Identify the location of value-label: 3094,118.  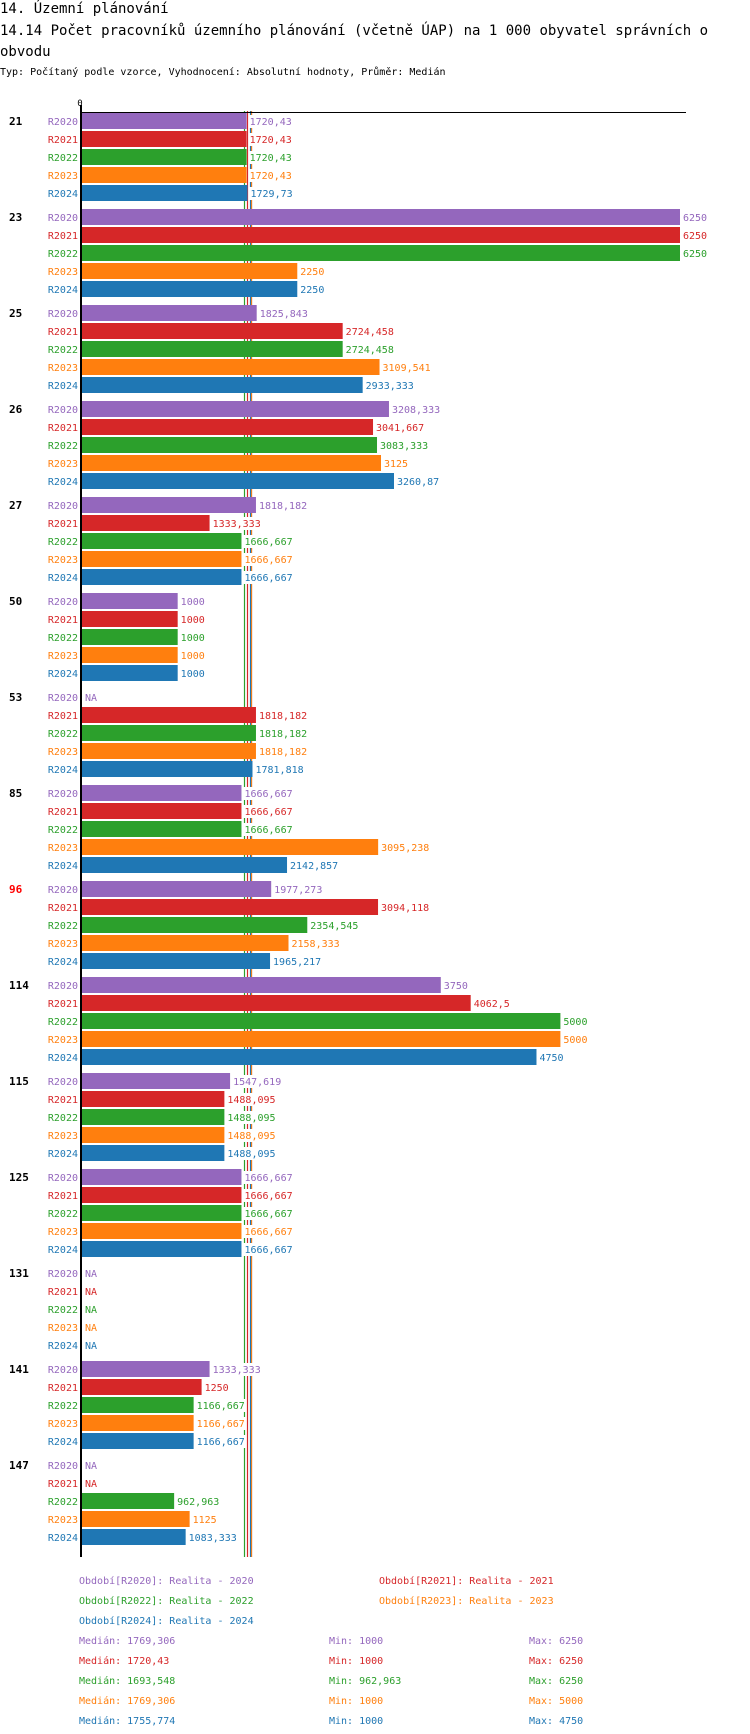
(405, 908).